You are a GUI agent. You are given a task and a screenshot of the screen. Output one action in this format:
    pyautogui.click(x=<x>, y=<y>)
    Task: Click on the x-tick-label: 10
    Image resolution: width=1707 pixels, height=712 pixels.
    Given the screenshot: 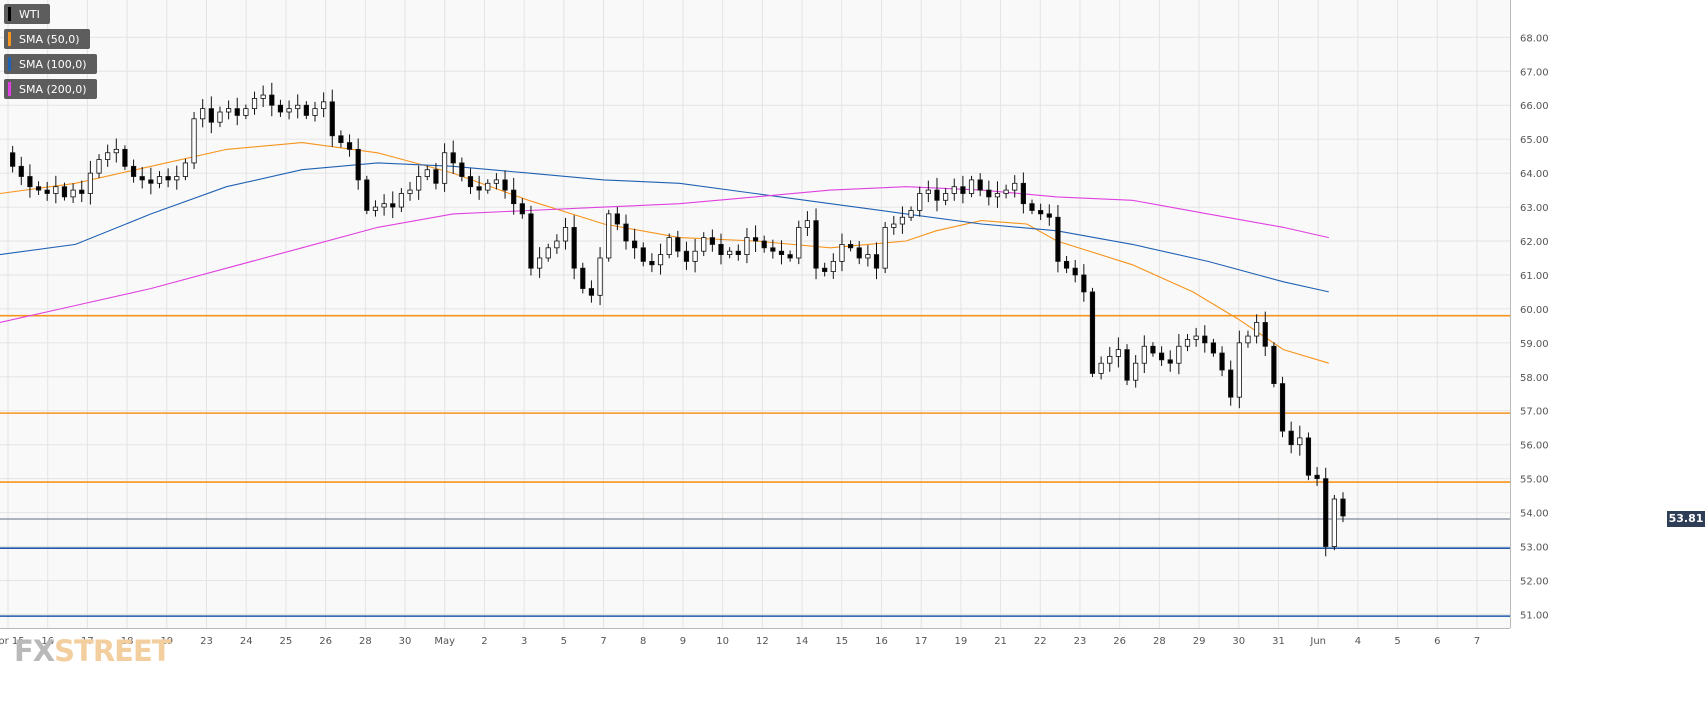 What is the action you would take?
    pyautogui.click(x=722, y=641)
    